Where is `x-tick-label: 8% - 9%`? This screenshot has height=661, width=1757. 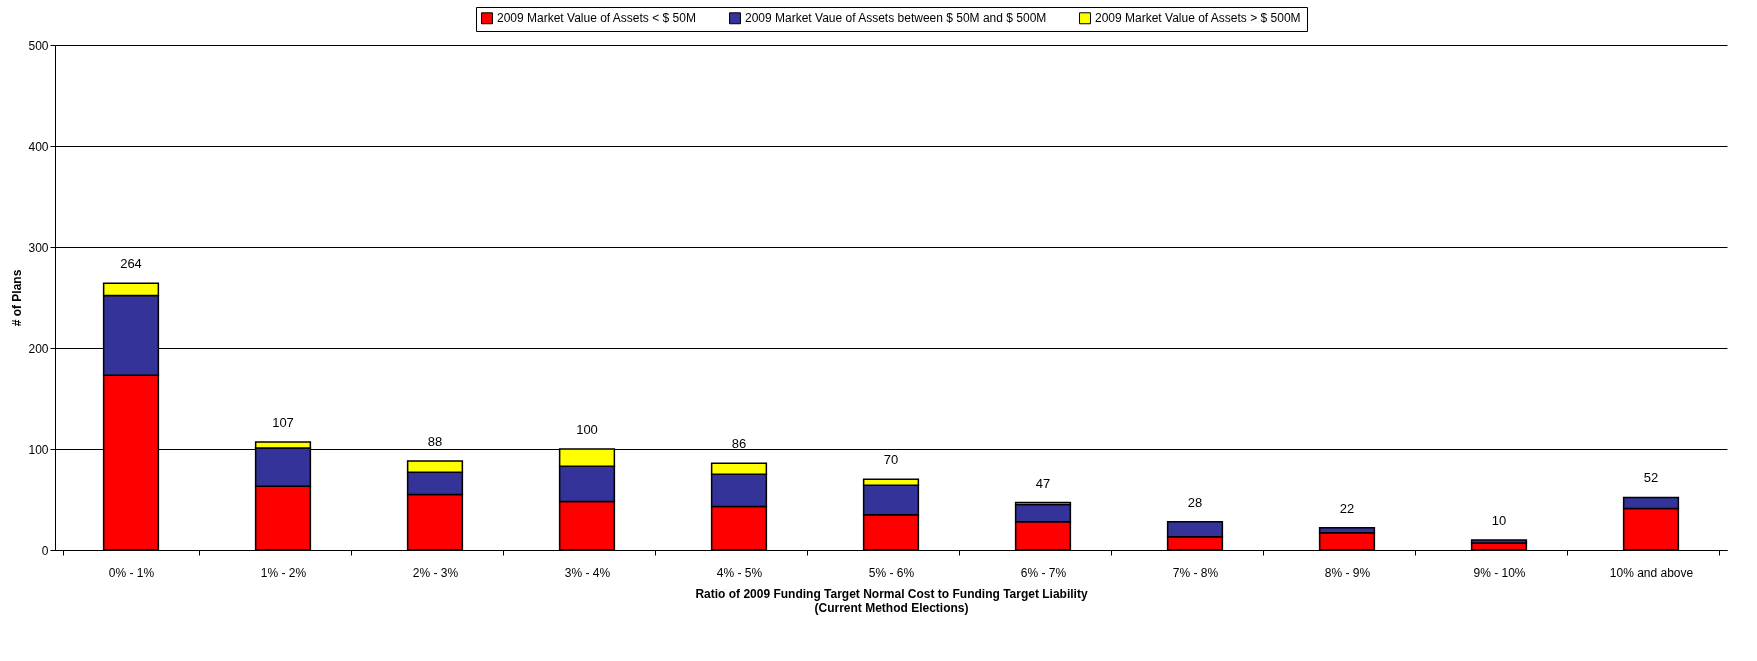
x-tick-label: 8% - 9% is located at coordinates (1347, 572).